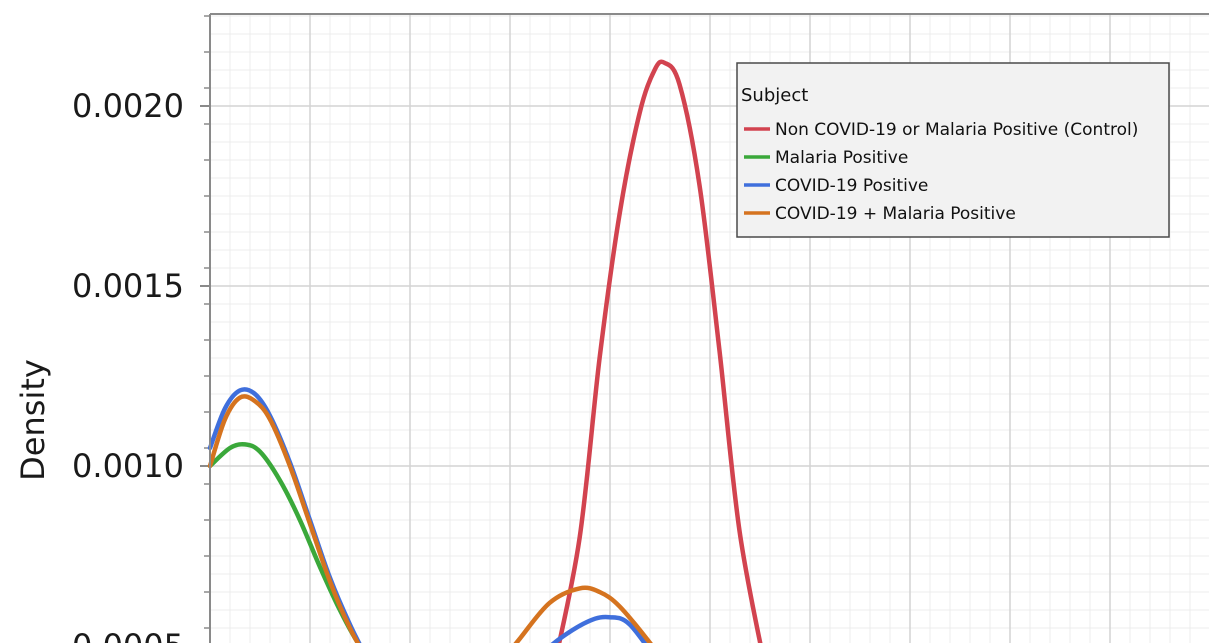  I want to click on y-axis-title: Density, so click(33, 420).